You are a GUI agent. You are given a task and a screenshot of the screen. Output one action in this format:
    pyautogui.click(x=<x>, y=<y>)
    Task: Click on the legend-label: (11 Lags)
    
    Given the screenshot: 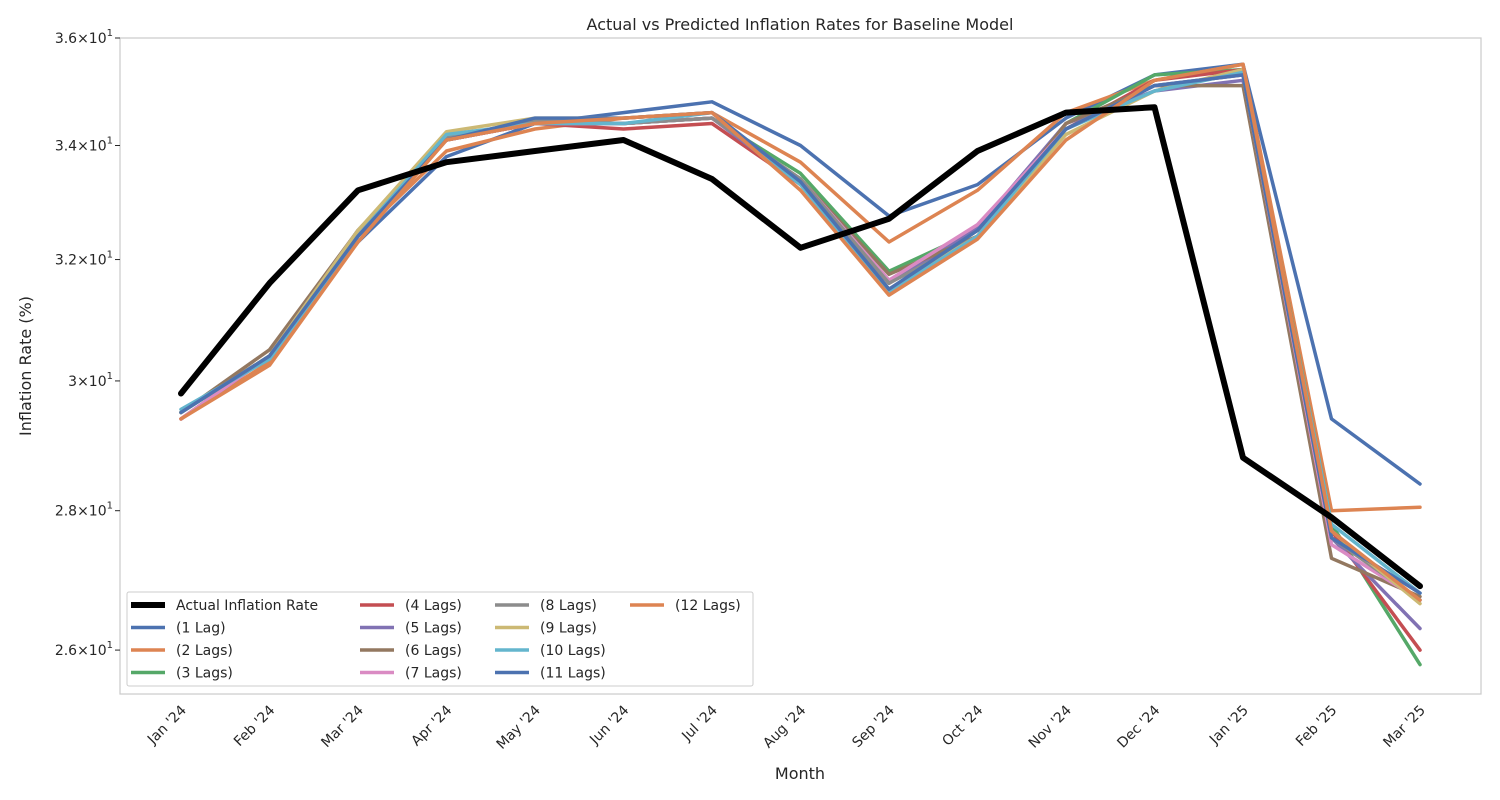 What is the action you would take?
    pyautogui.click(x=573, y=674)
    